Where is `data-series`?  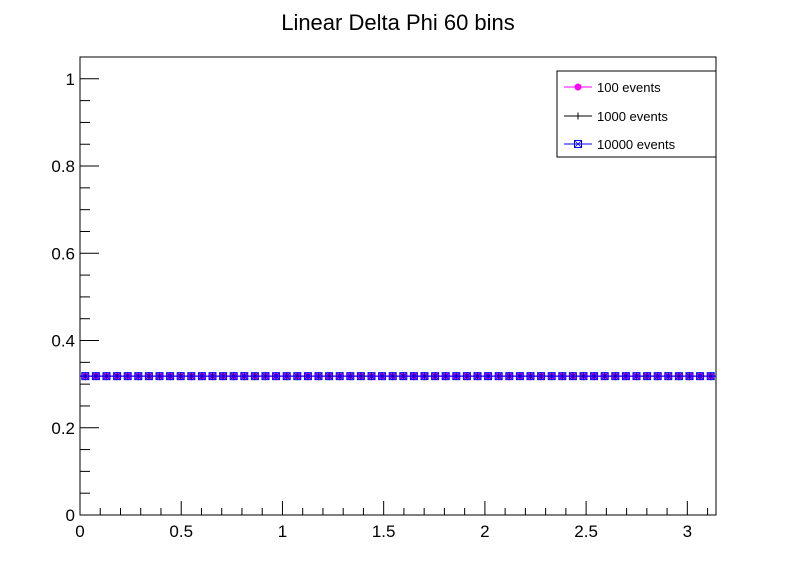
data-series is located at coordinates (398, 376).